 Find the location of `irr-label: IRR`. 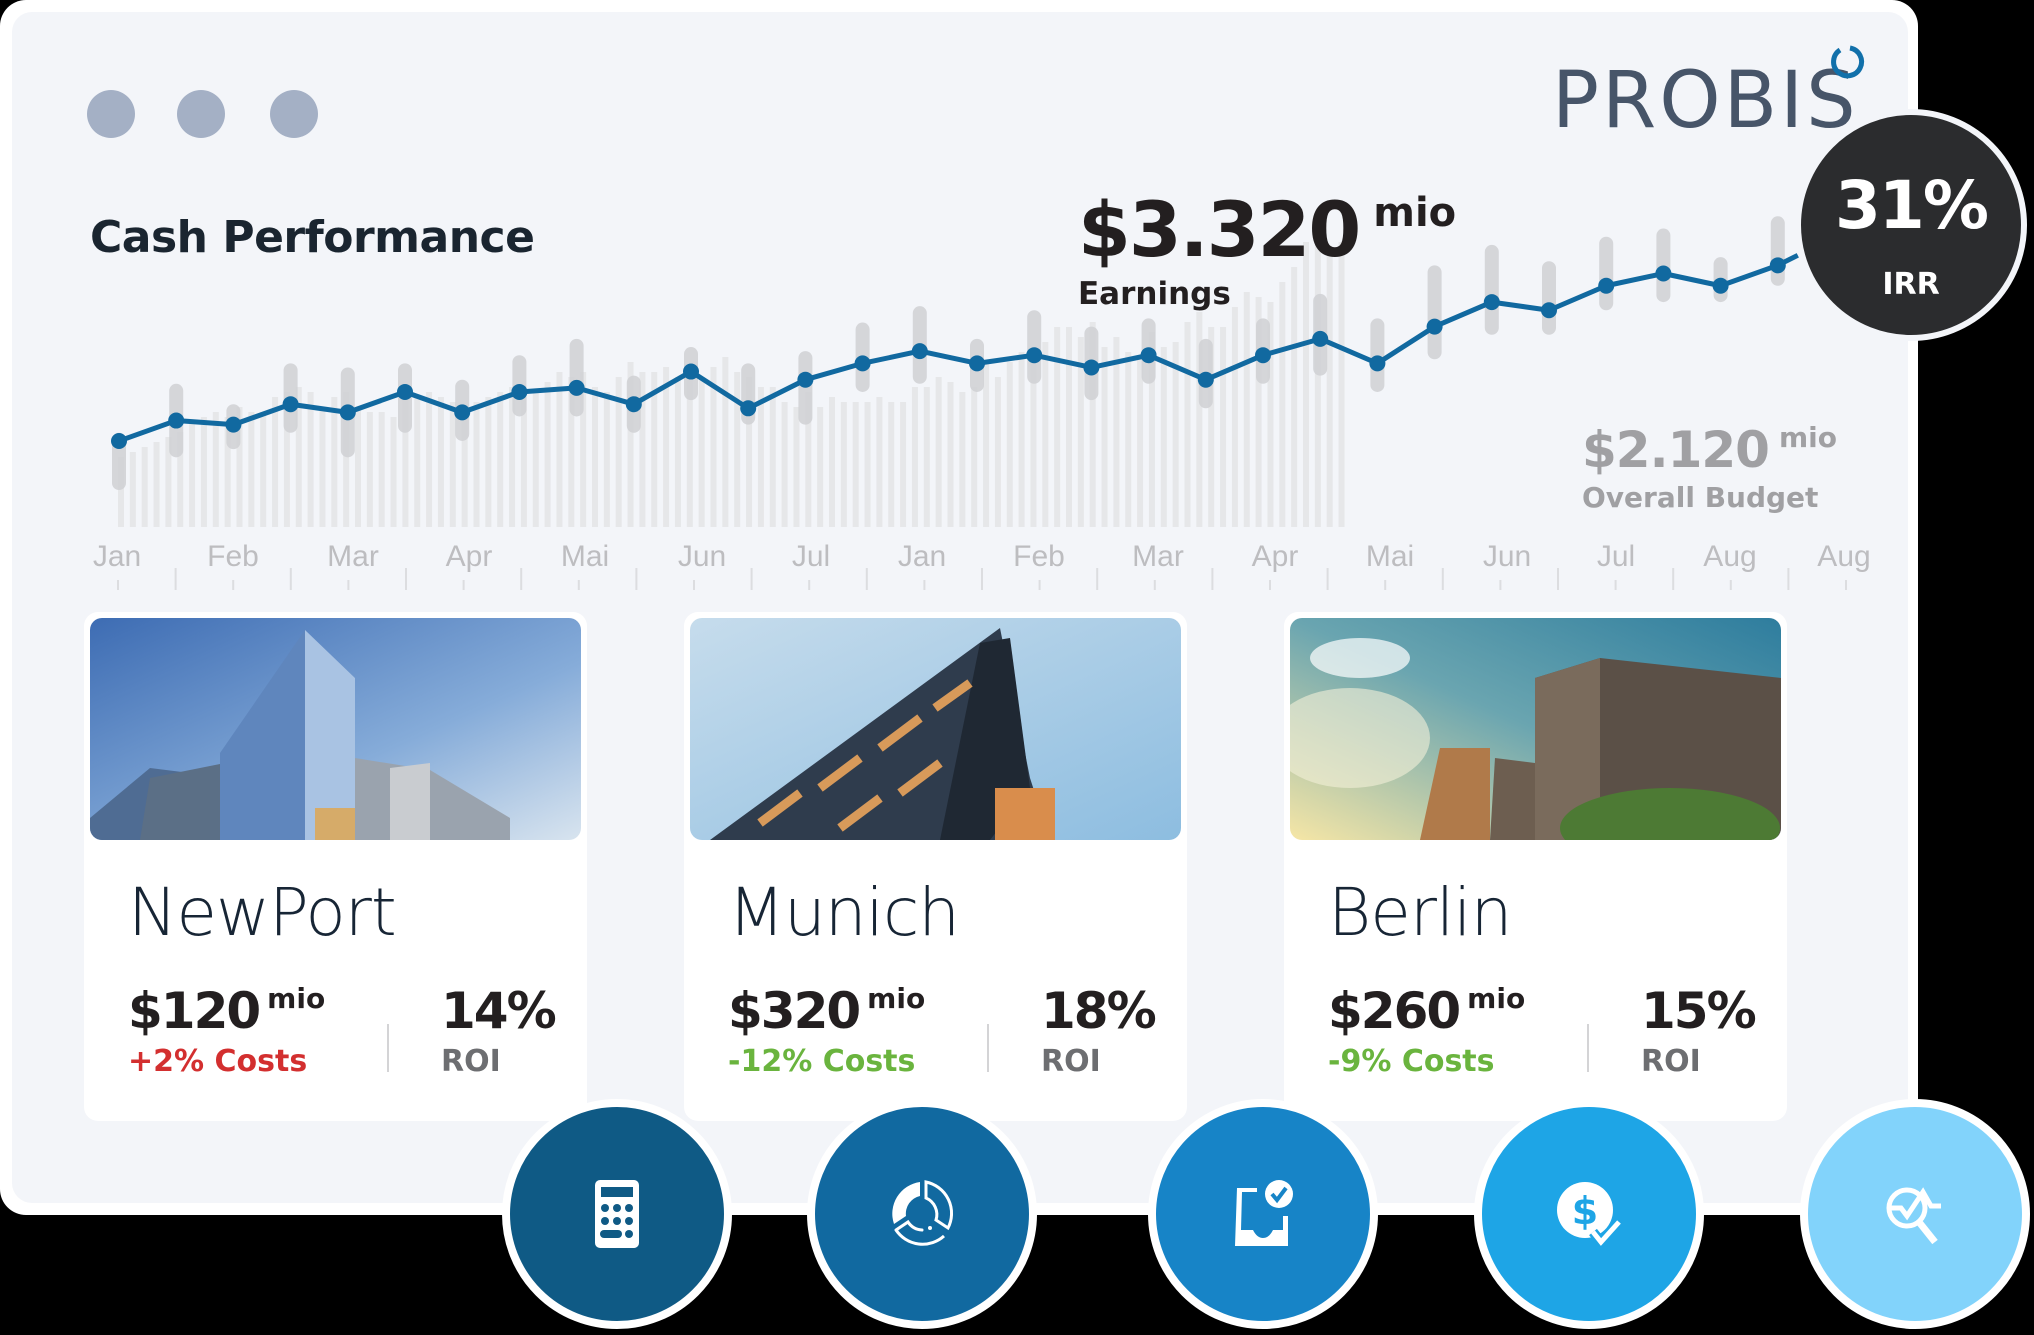

irr-label: IRR is located at coordinates (1911, 284).